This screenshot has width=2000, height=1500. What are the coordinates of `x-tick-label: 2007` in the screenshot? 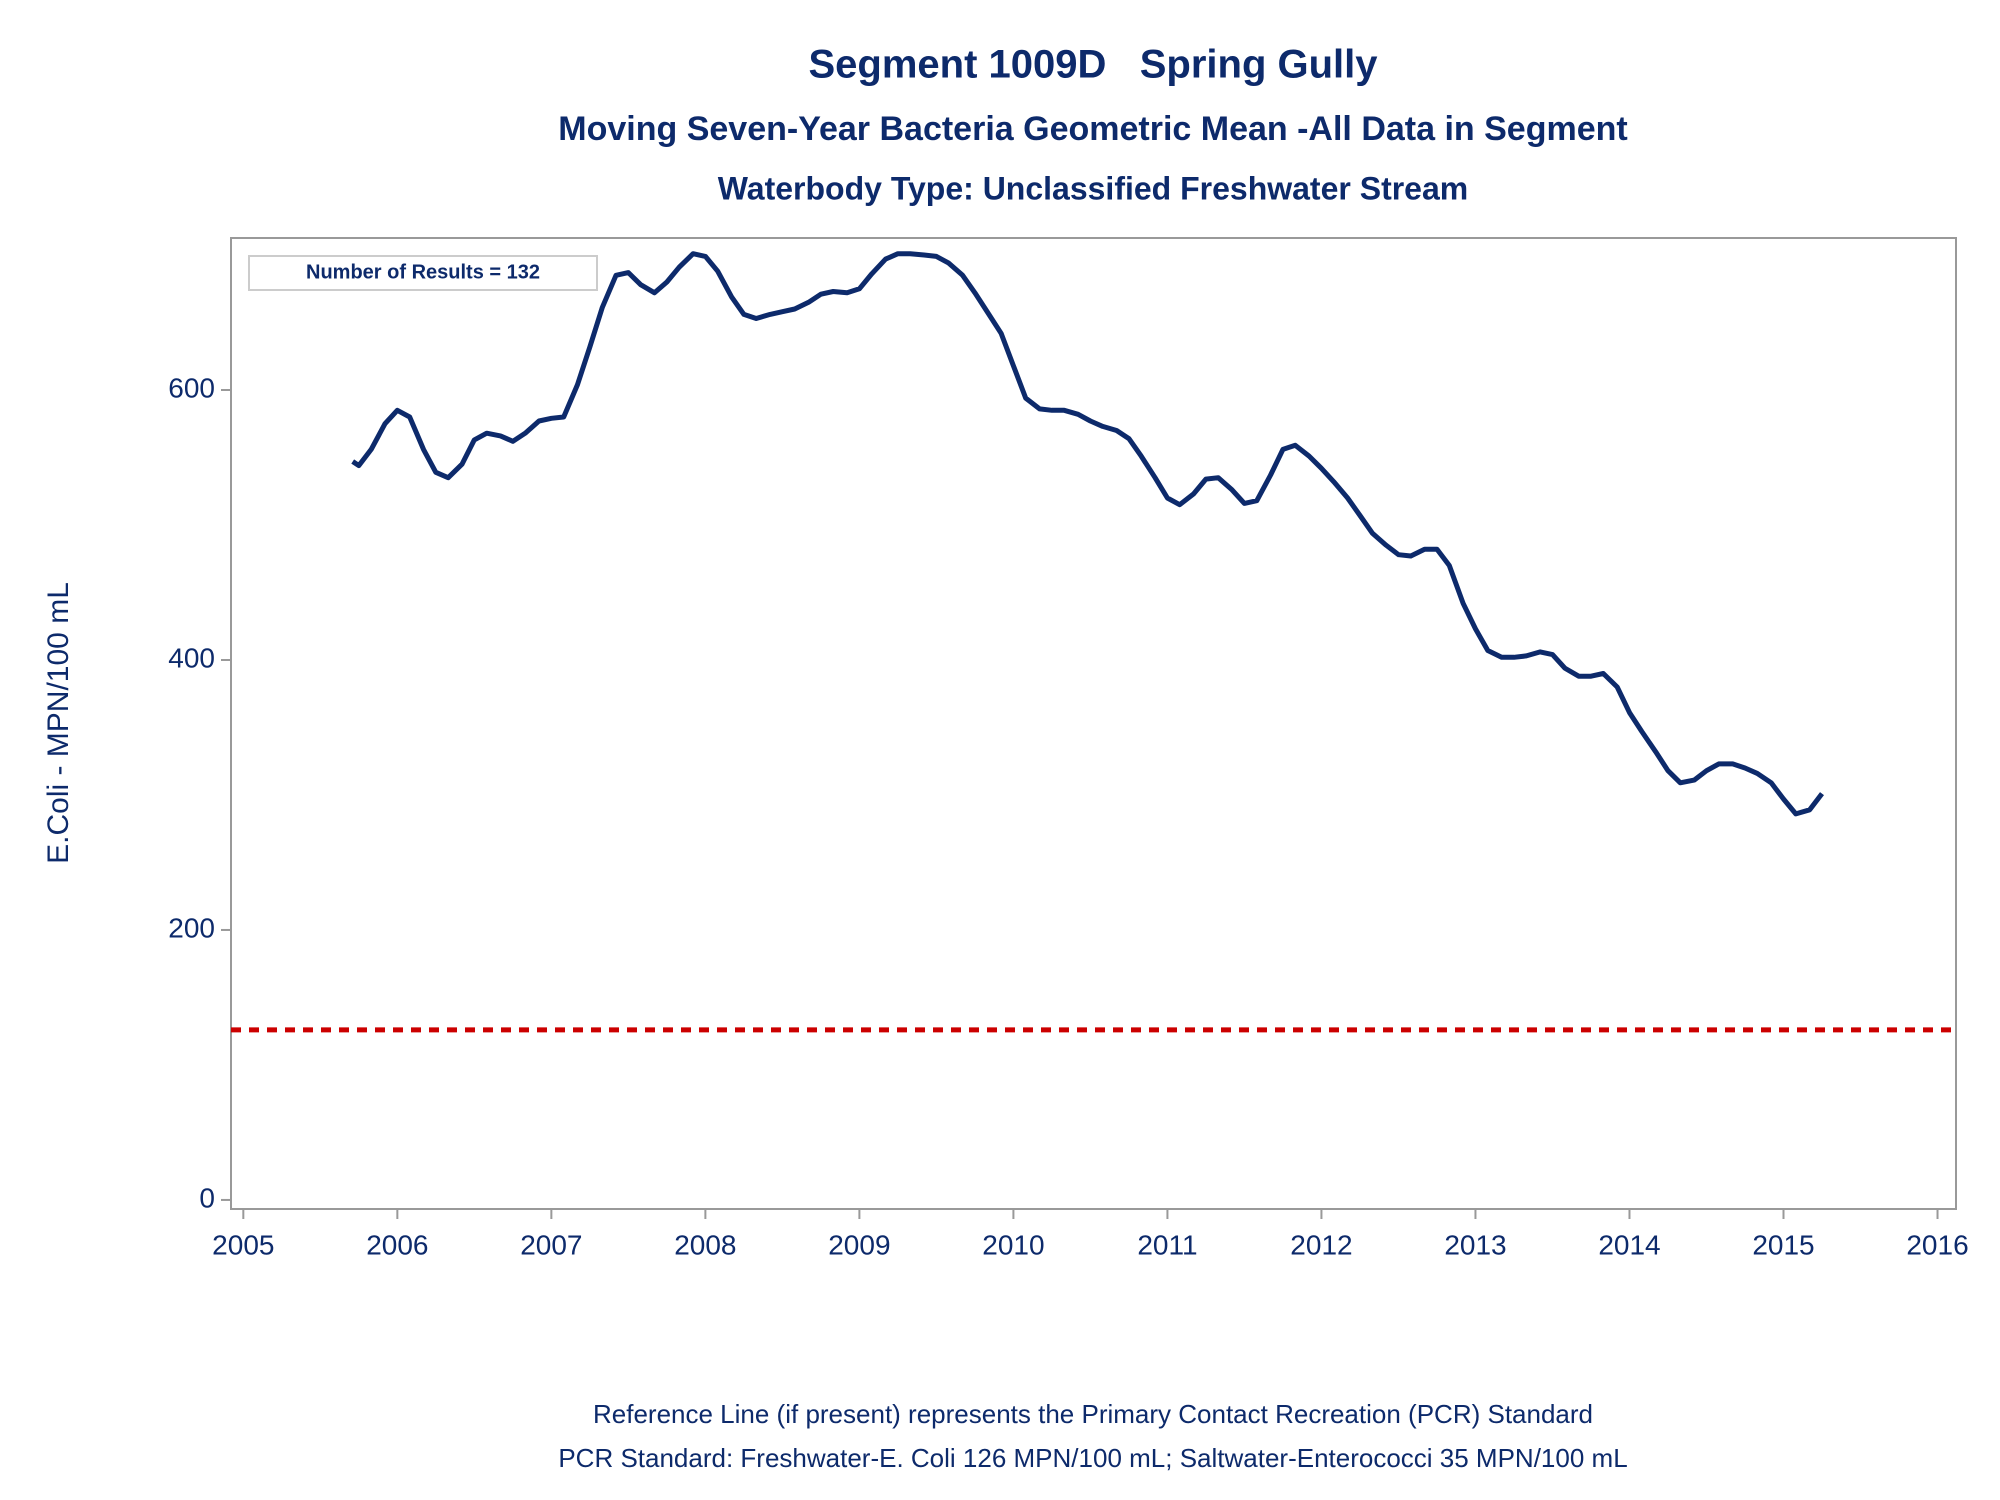 It's located at (551, 1244).